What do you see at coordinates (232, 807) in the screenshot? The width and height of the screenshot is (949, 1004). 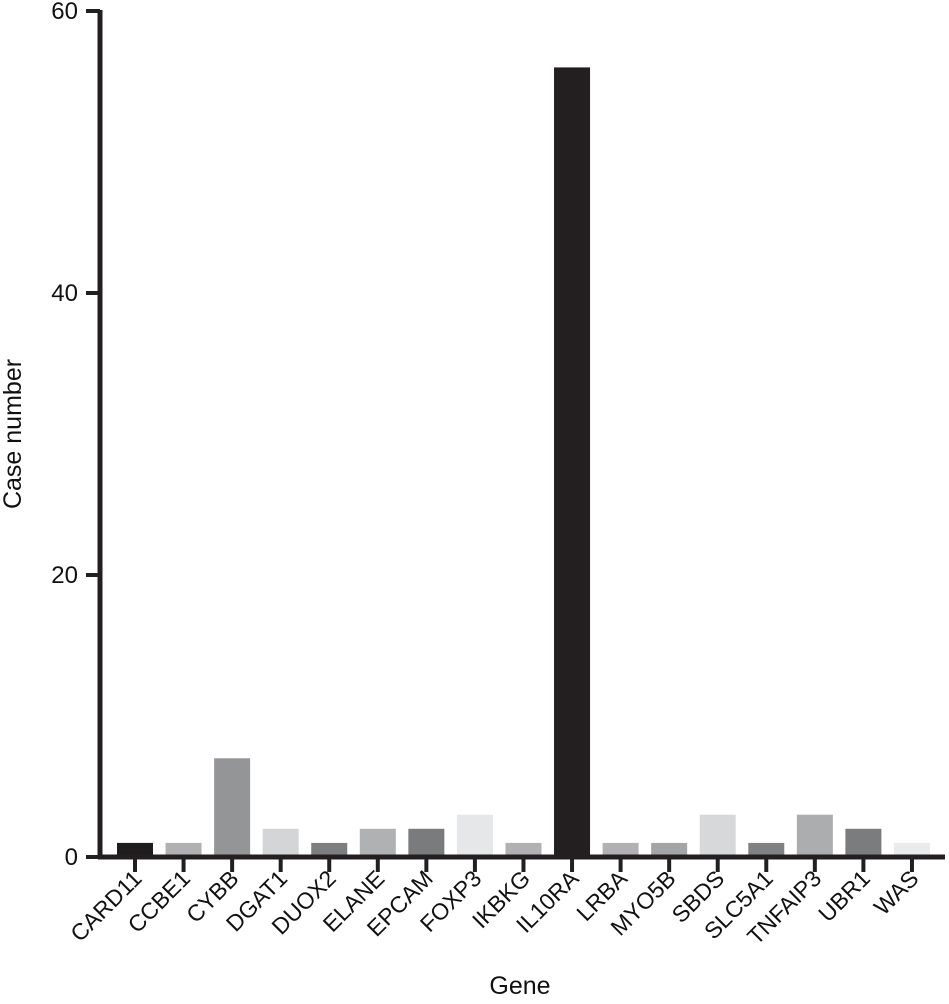 I see `bar-cybb` at bounding box center [232, 807].